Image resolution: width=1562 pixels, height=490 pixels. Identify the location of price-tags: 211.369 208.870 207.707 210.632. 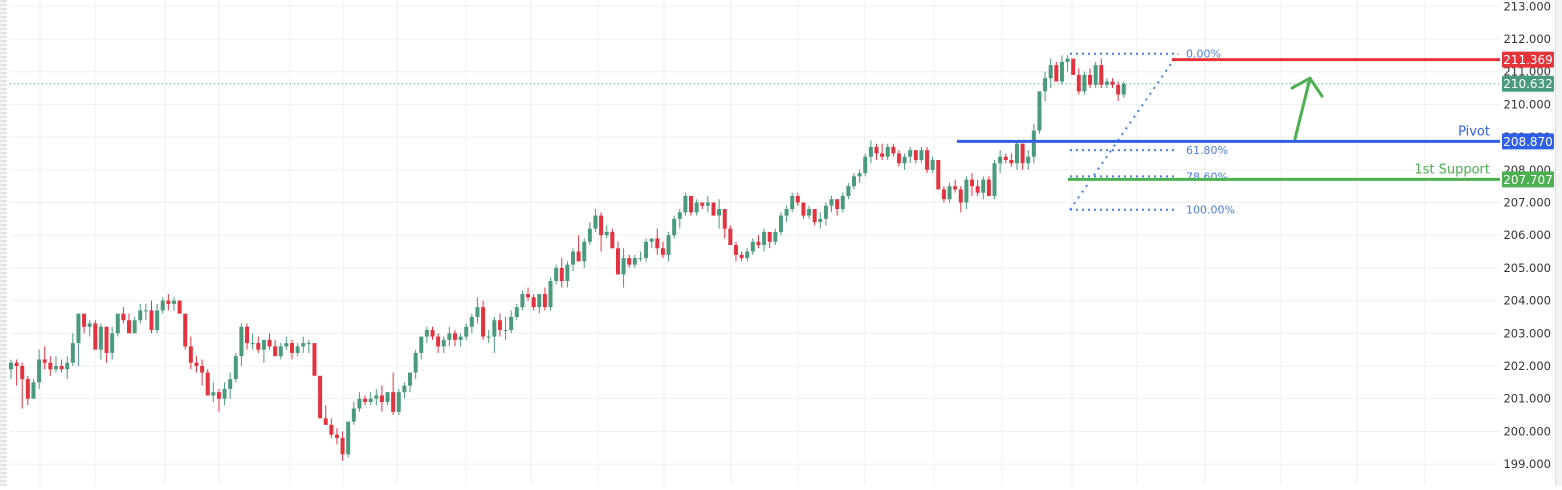
(1528, 119).